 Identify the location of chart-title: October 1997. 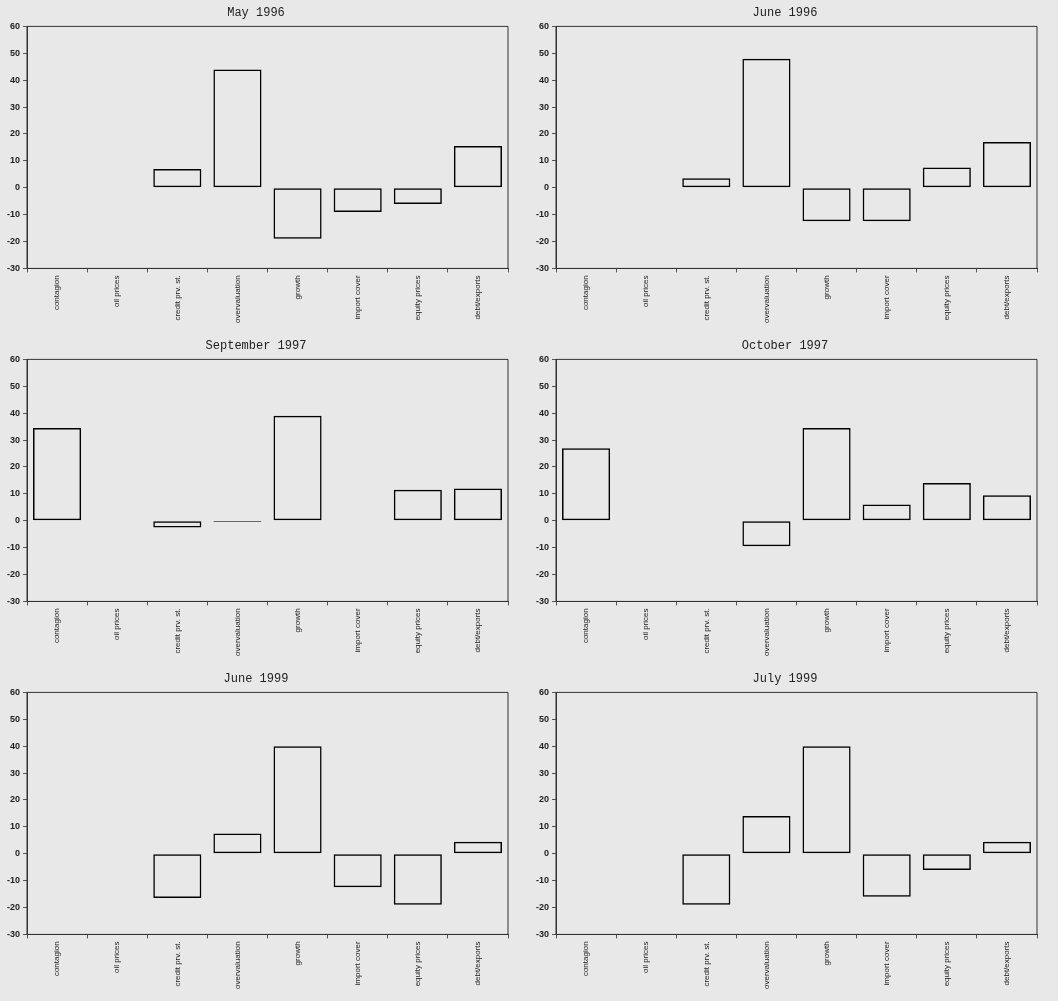
(785, 346).